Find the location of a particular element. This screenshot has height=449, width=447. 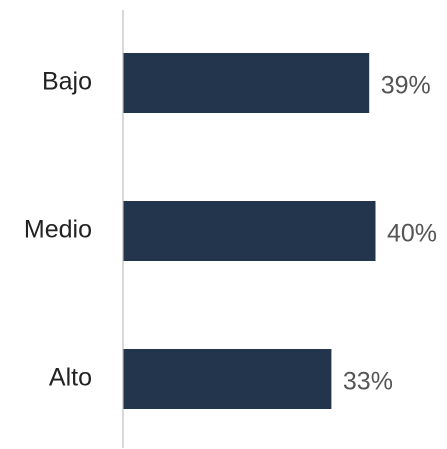

value-label-medio: 40% is located at coordinates (412, 234).